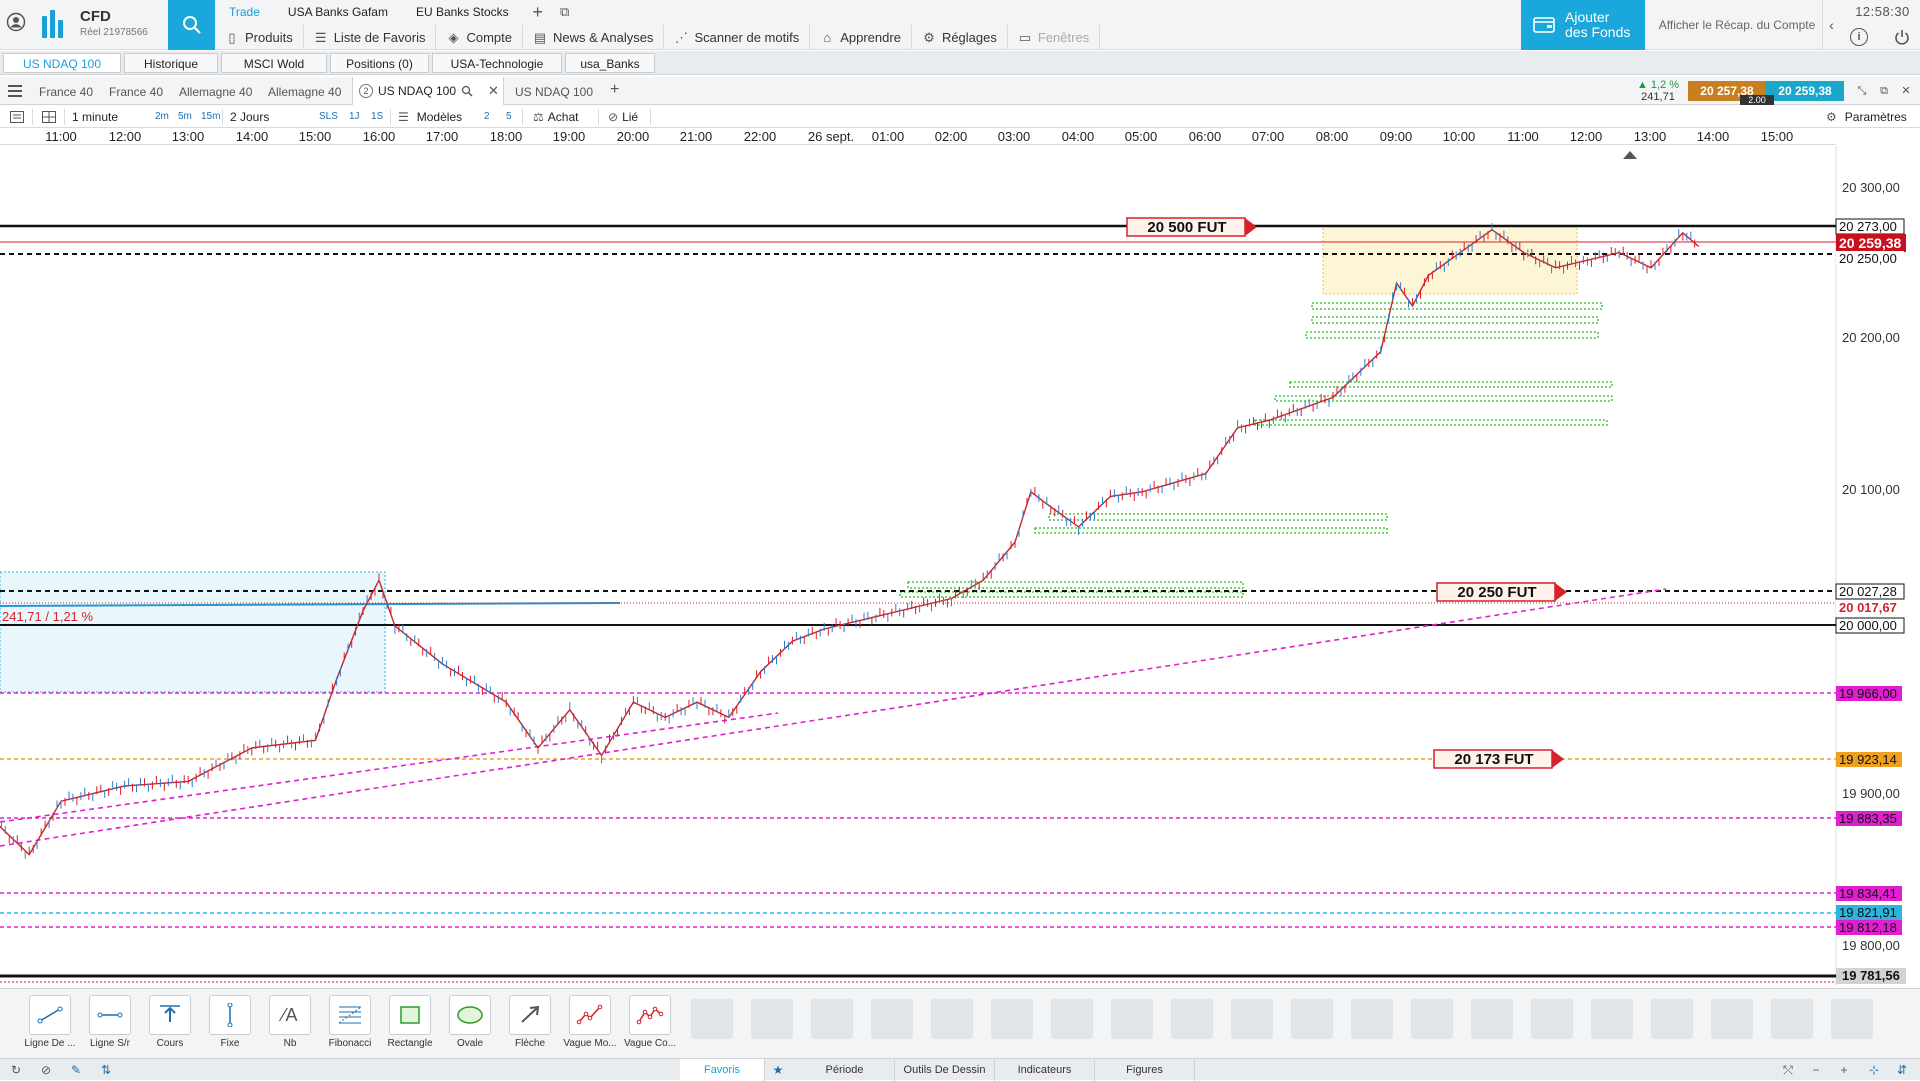 This screenshot has height=1081, width=1920. Describe the element at coordinates (509, 116) in the screenshot. I see `count-5: 5` at that location.